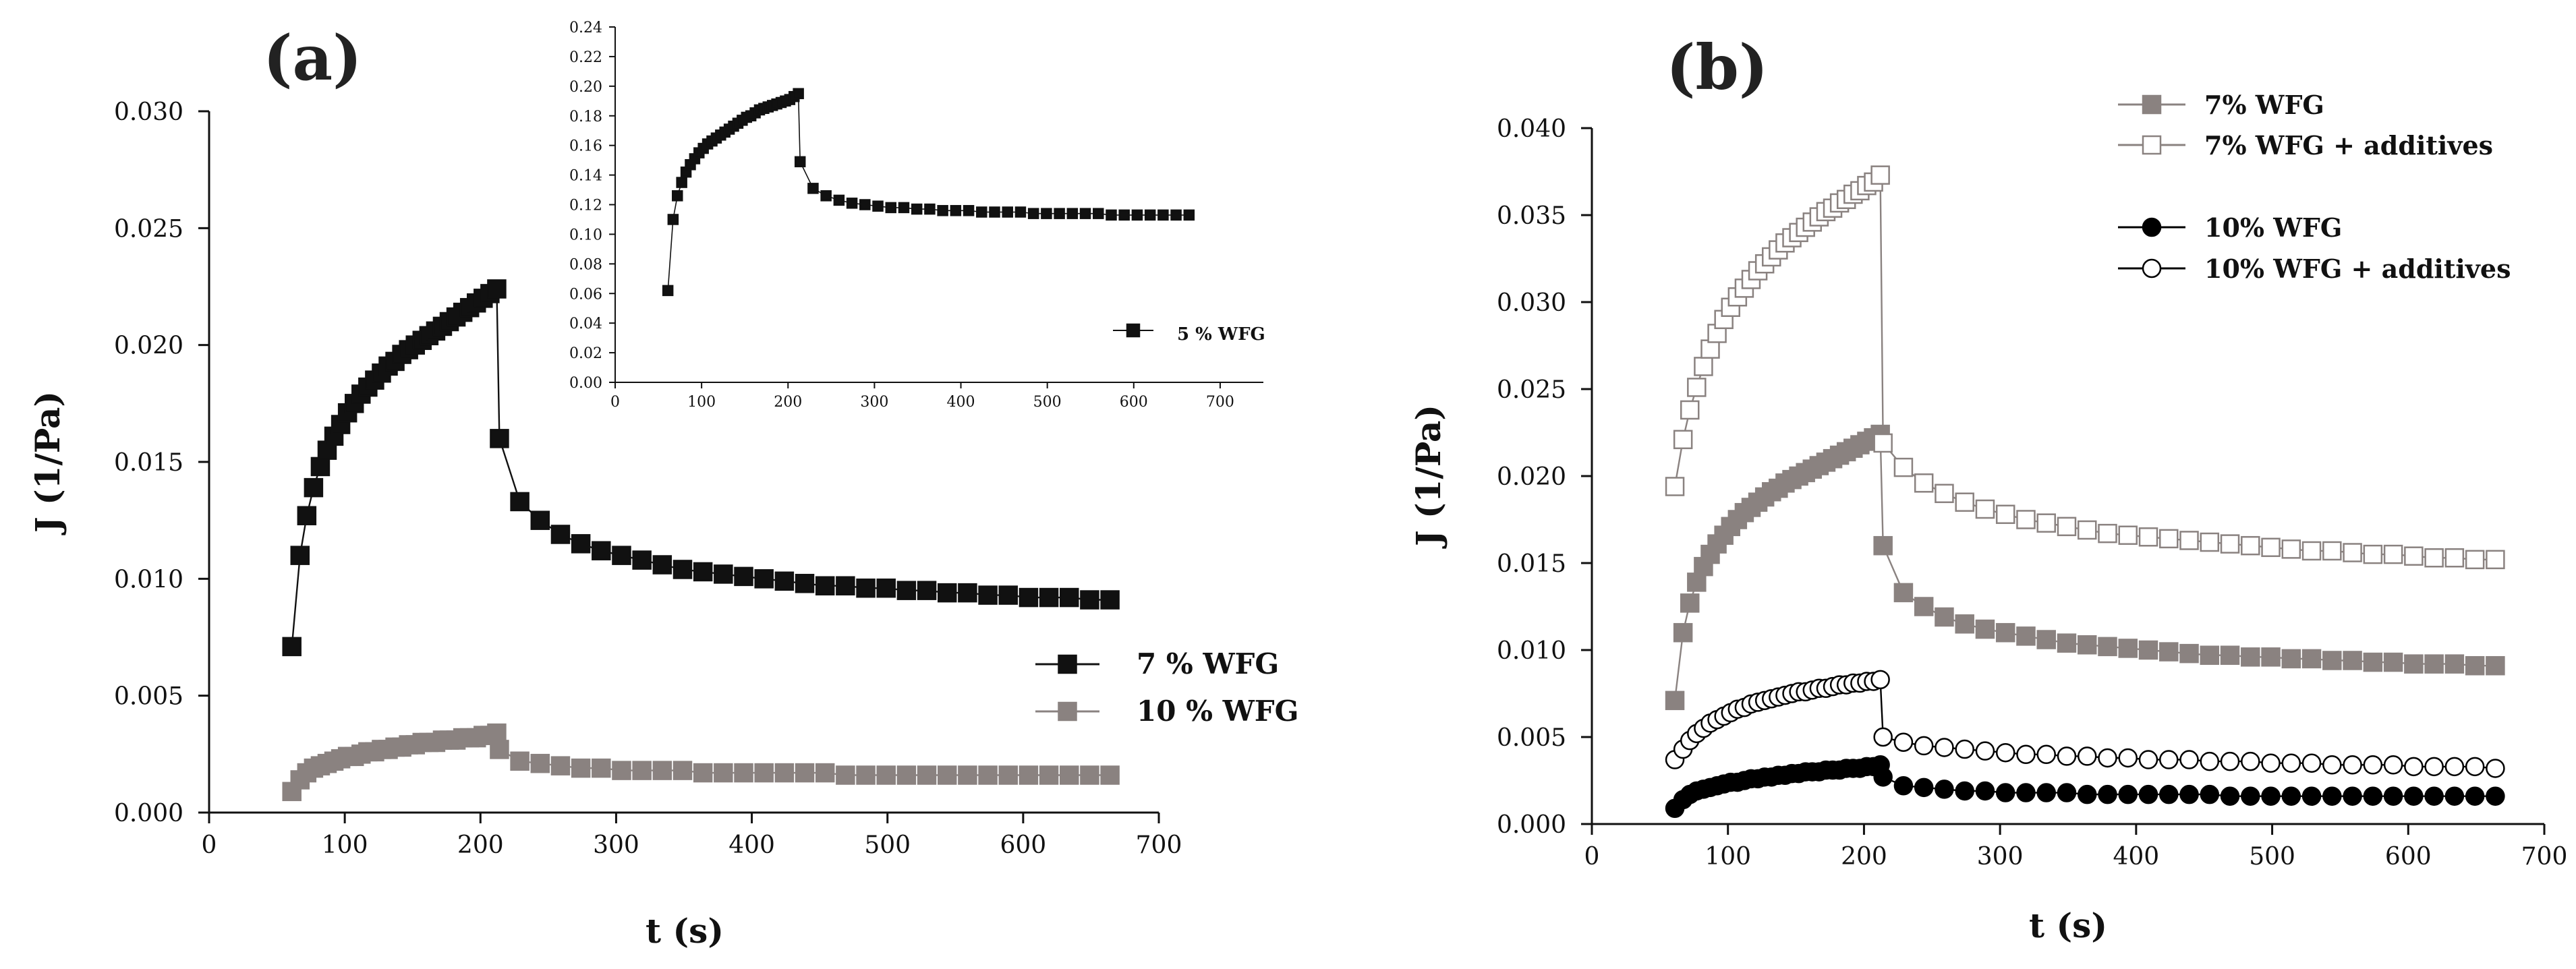 This screenshot has height=969, width=2576. Describe the element at coordinates (1531, 477) in the screenshot. I see `y-tick-label: 0.020` at that location.